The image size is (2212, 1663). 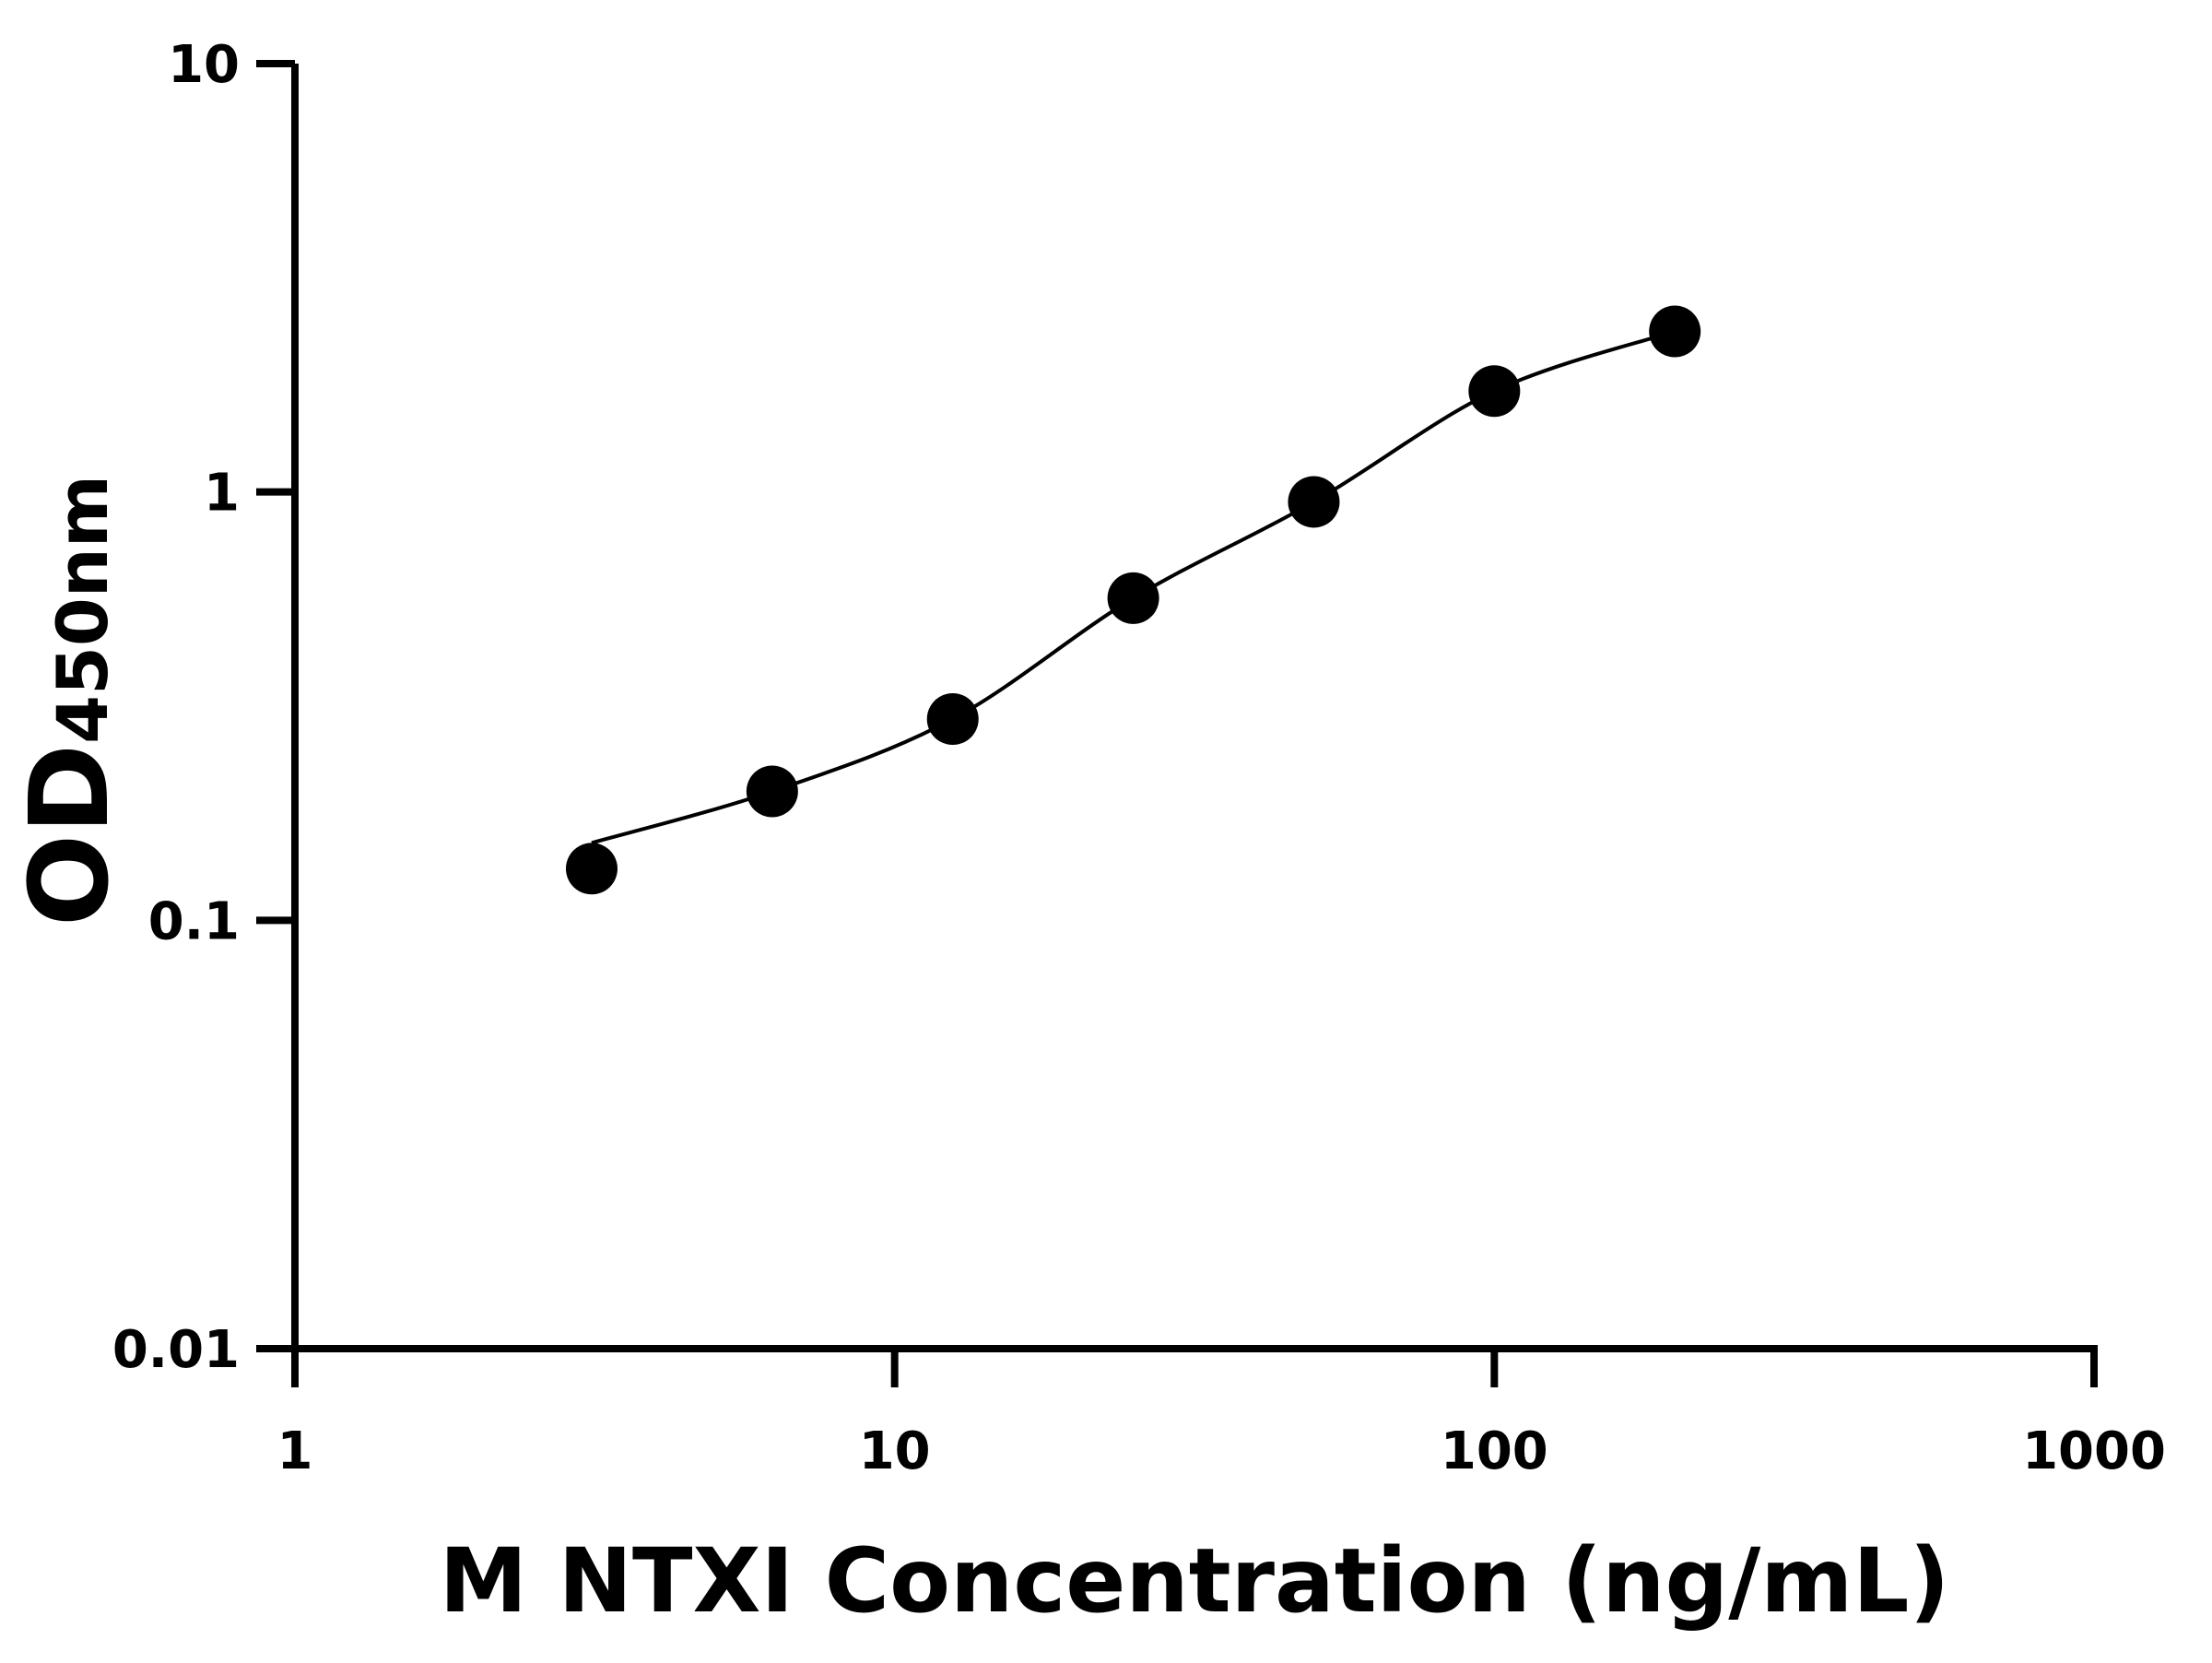 I want to click on y-tick-label: 0.1, so click(x=194, y=921).